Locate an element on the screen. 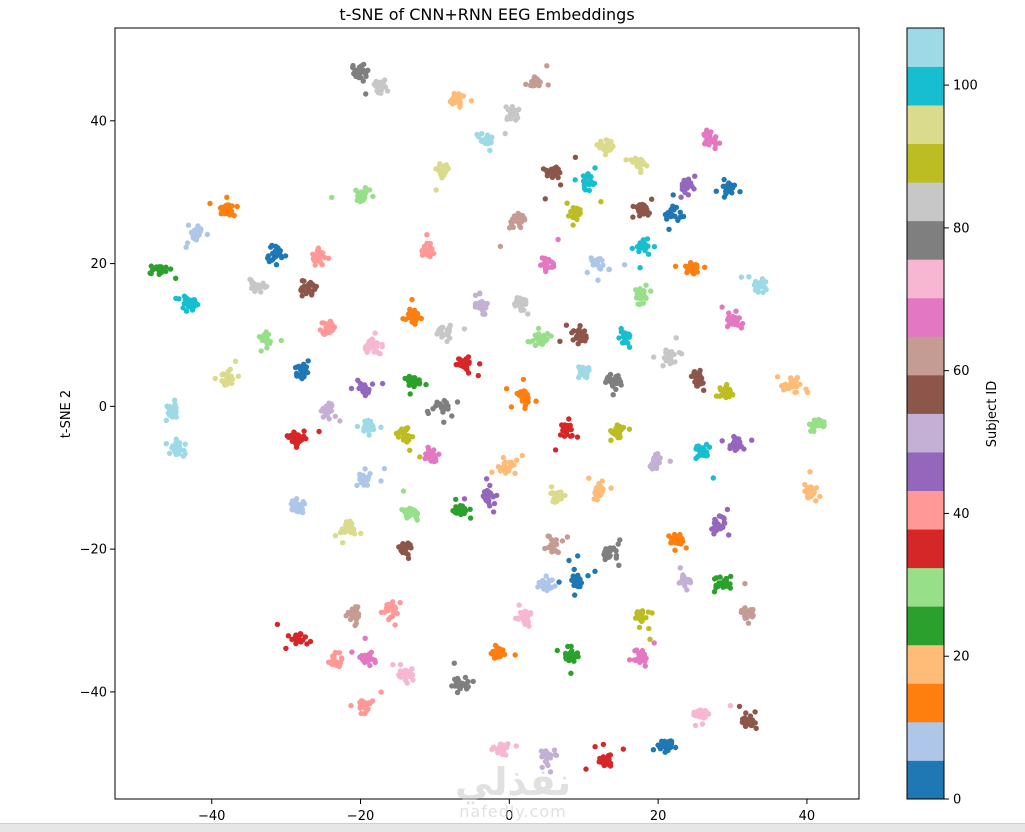 The image size is (1025, 832). watermark: نفذلي nafedly.com is located at coordinates (513, 791).